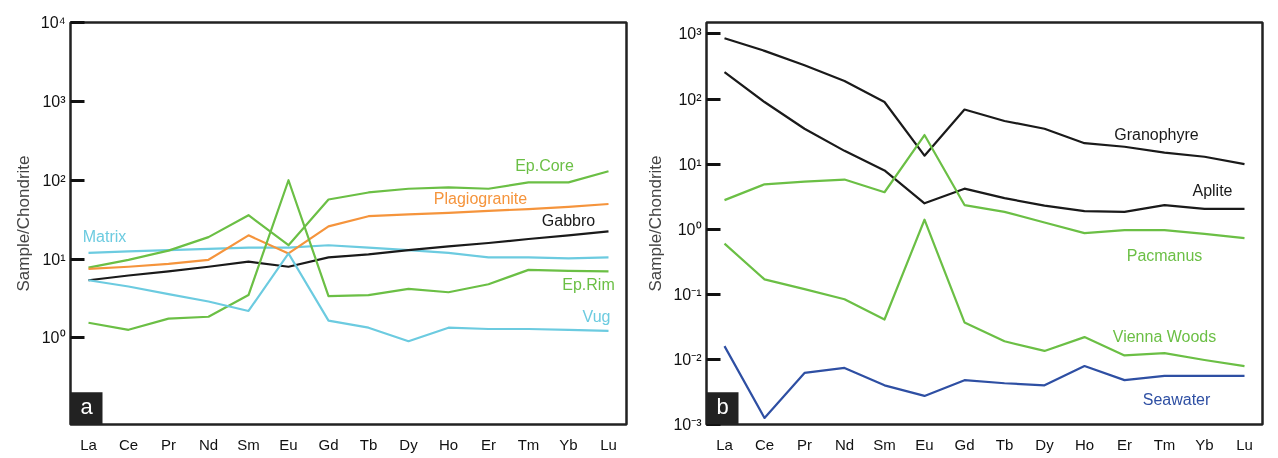 Image resolution: width=1278 pixels, height=458 pixels. I want to click on y-tick-label: 10⁴, so click(53, 22).